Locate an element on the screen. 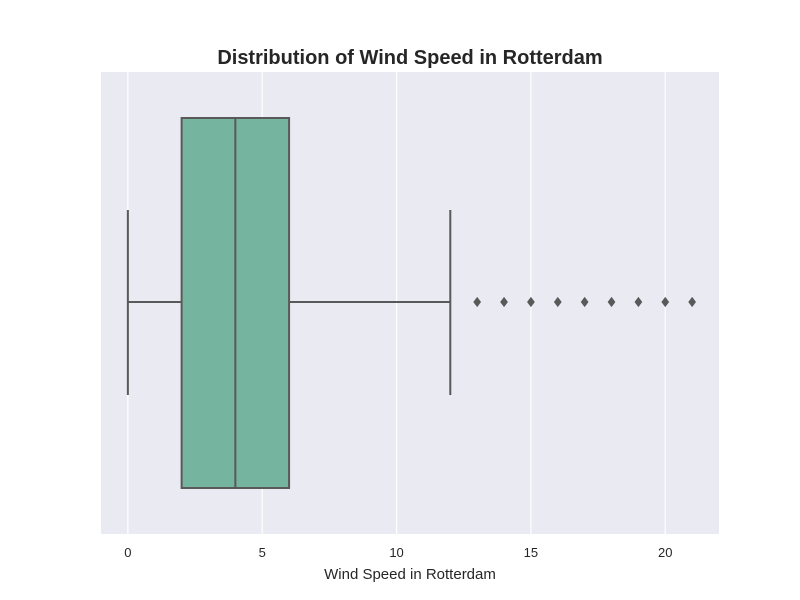 The height and width of the screenshot is (600, 800). x-tick-label: 0 is located at coordinates (127, 552).